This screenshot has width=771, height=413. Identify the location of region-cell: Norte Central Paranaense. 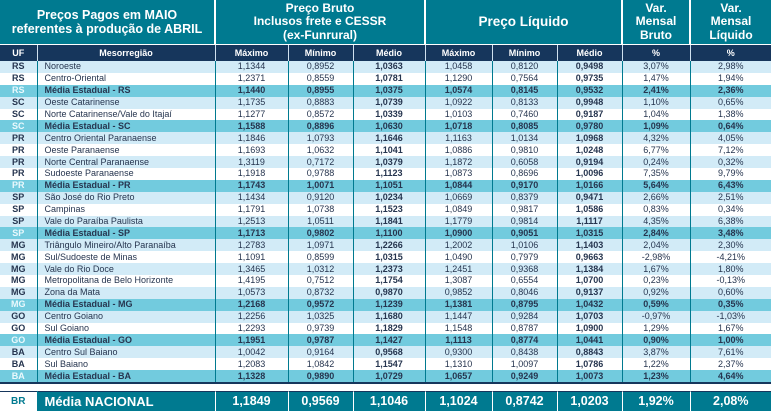
(126, 162).